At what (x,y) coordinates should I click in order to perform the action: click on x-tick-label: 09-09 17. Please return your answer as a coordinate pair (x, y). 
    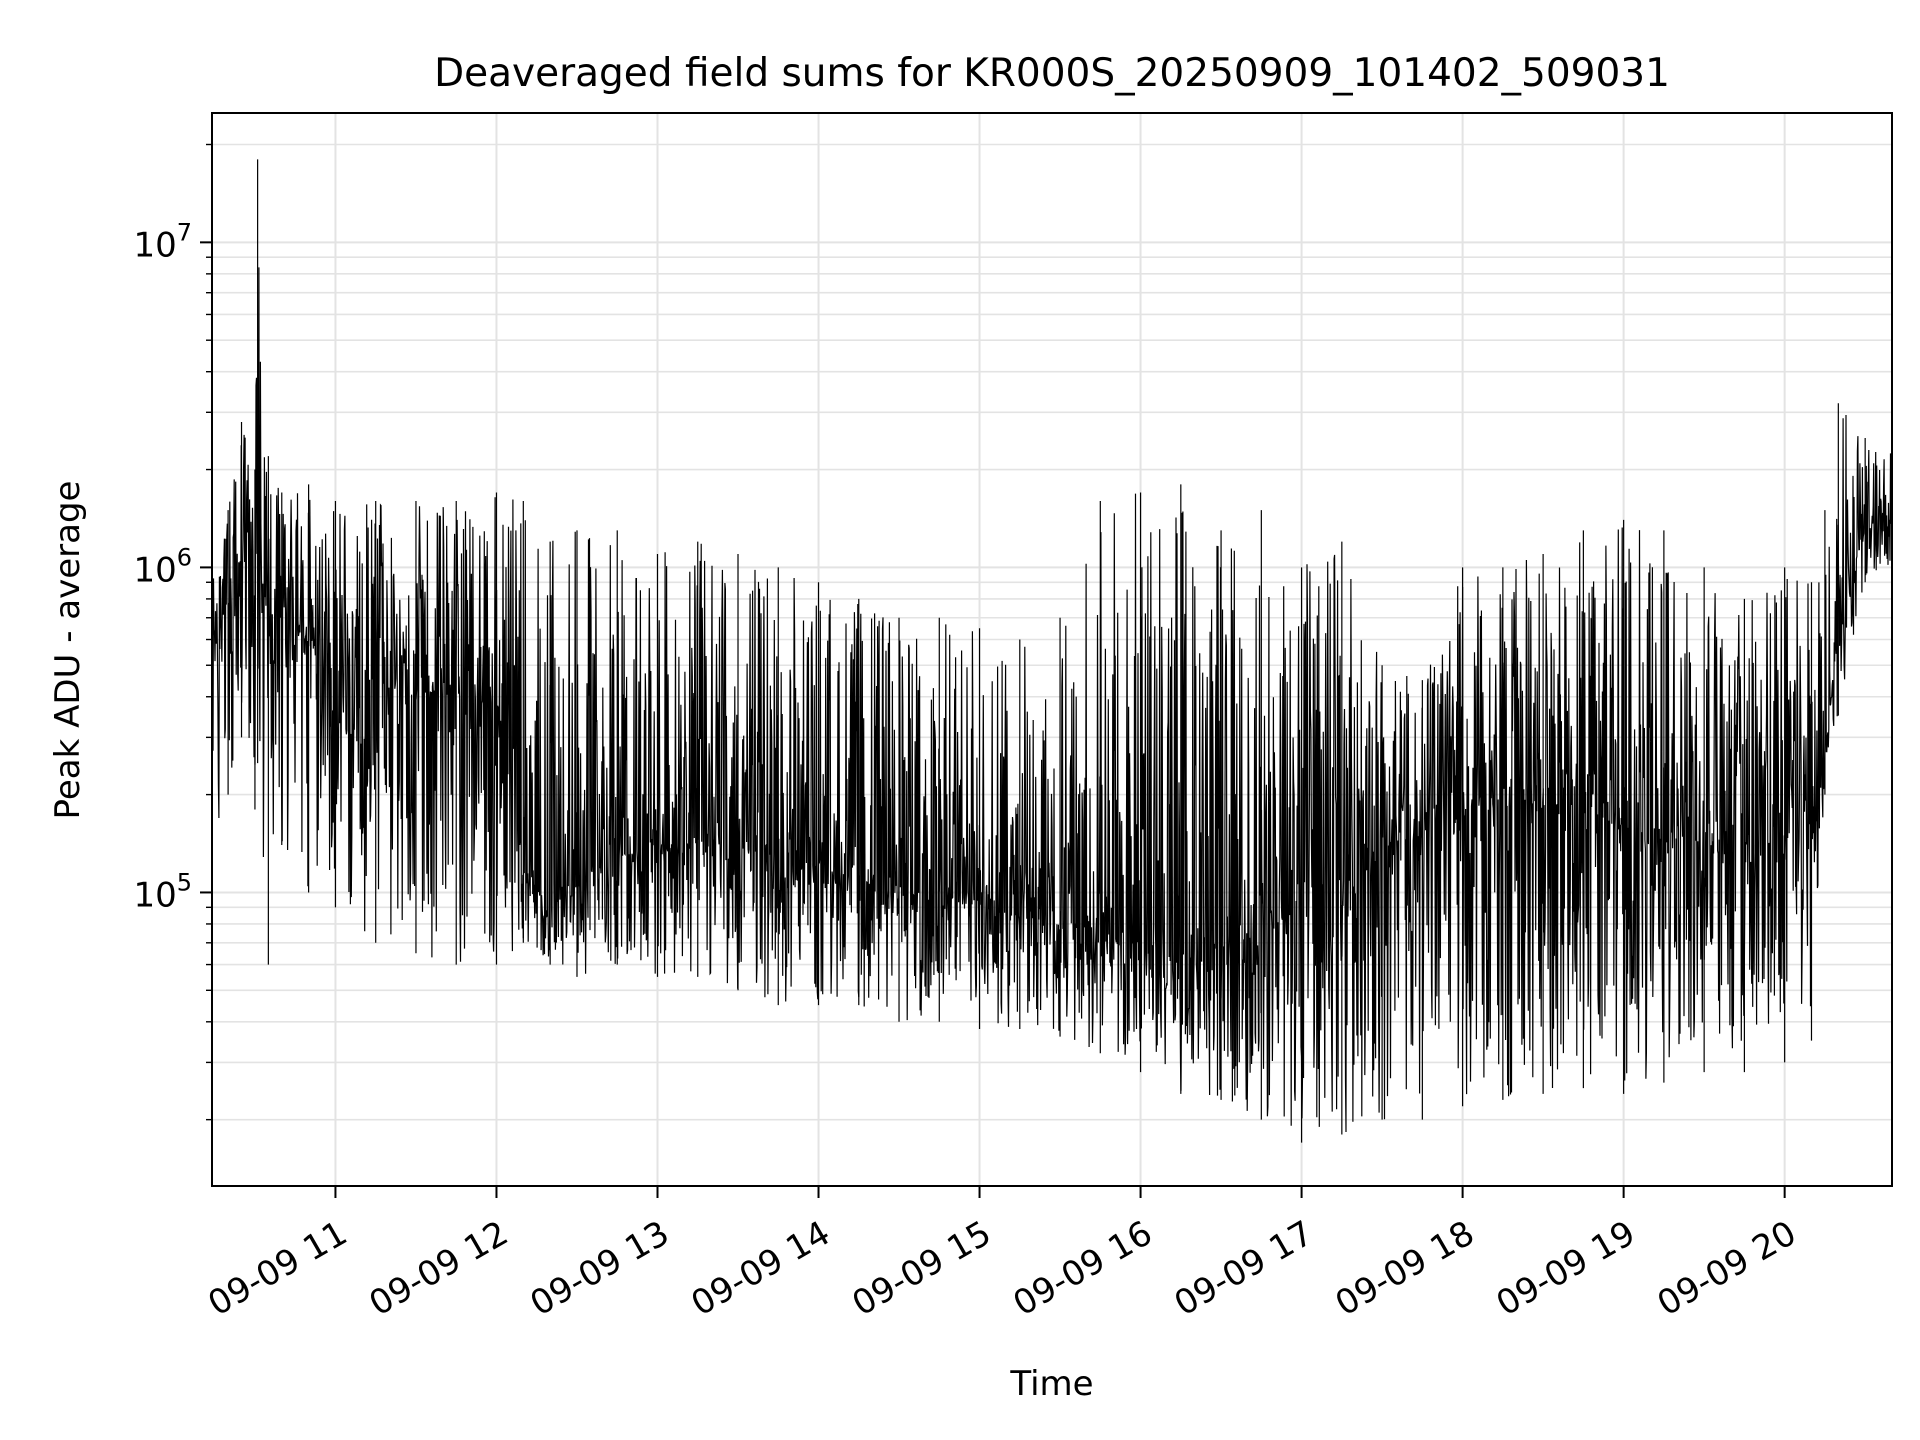
    Looking at the image, I should click on (1244, 1268).